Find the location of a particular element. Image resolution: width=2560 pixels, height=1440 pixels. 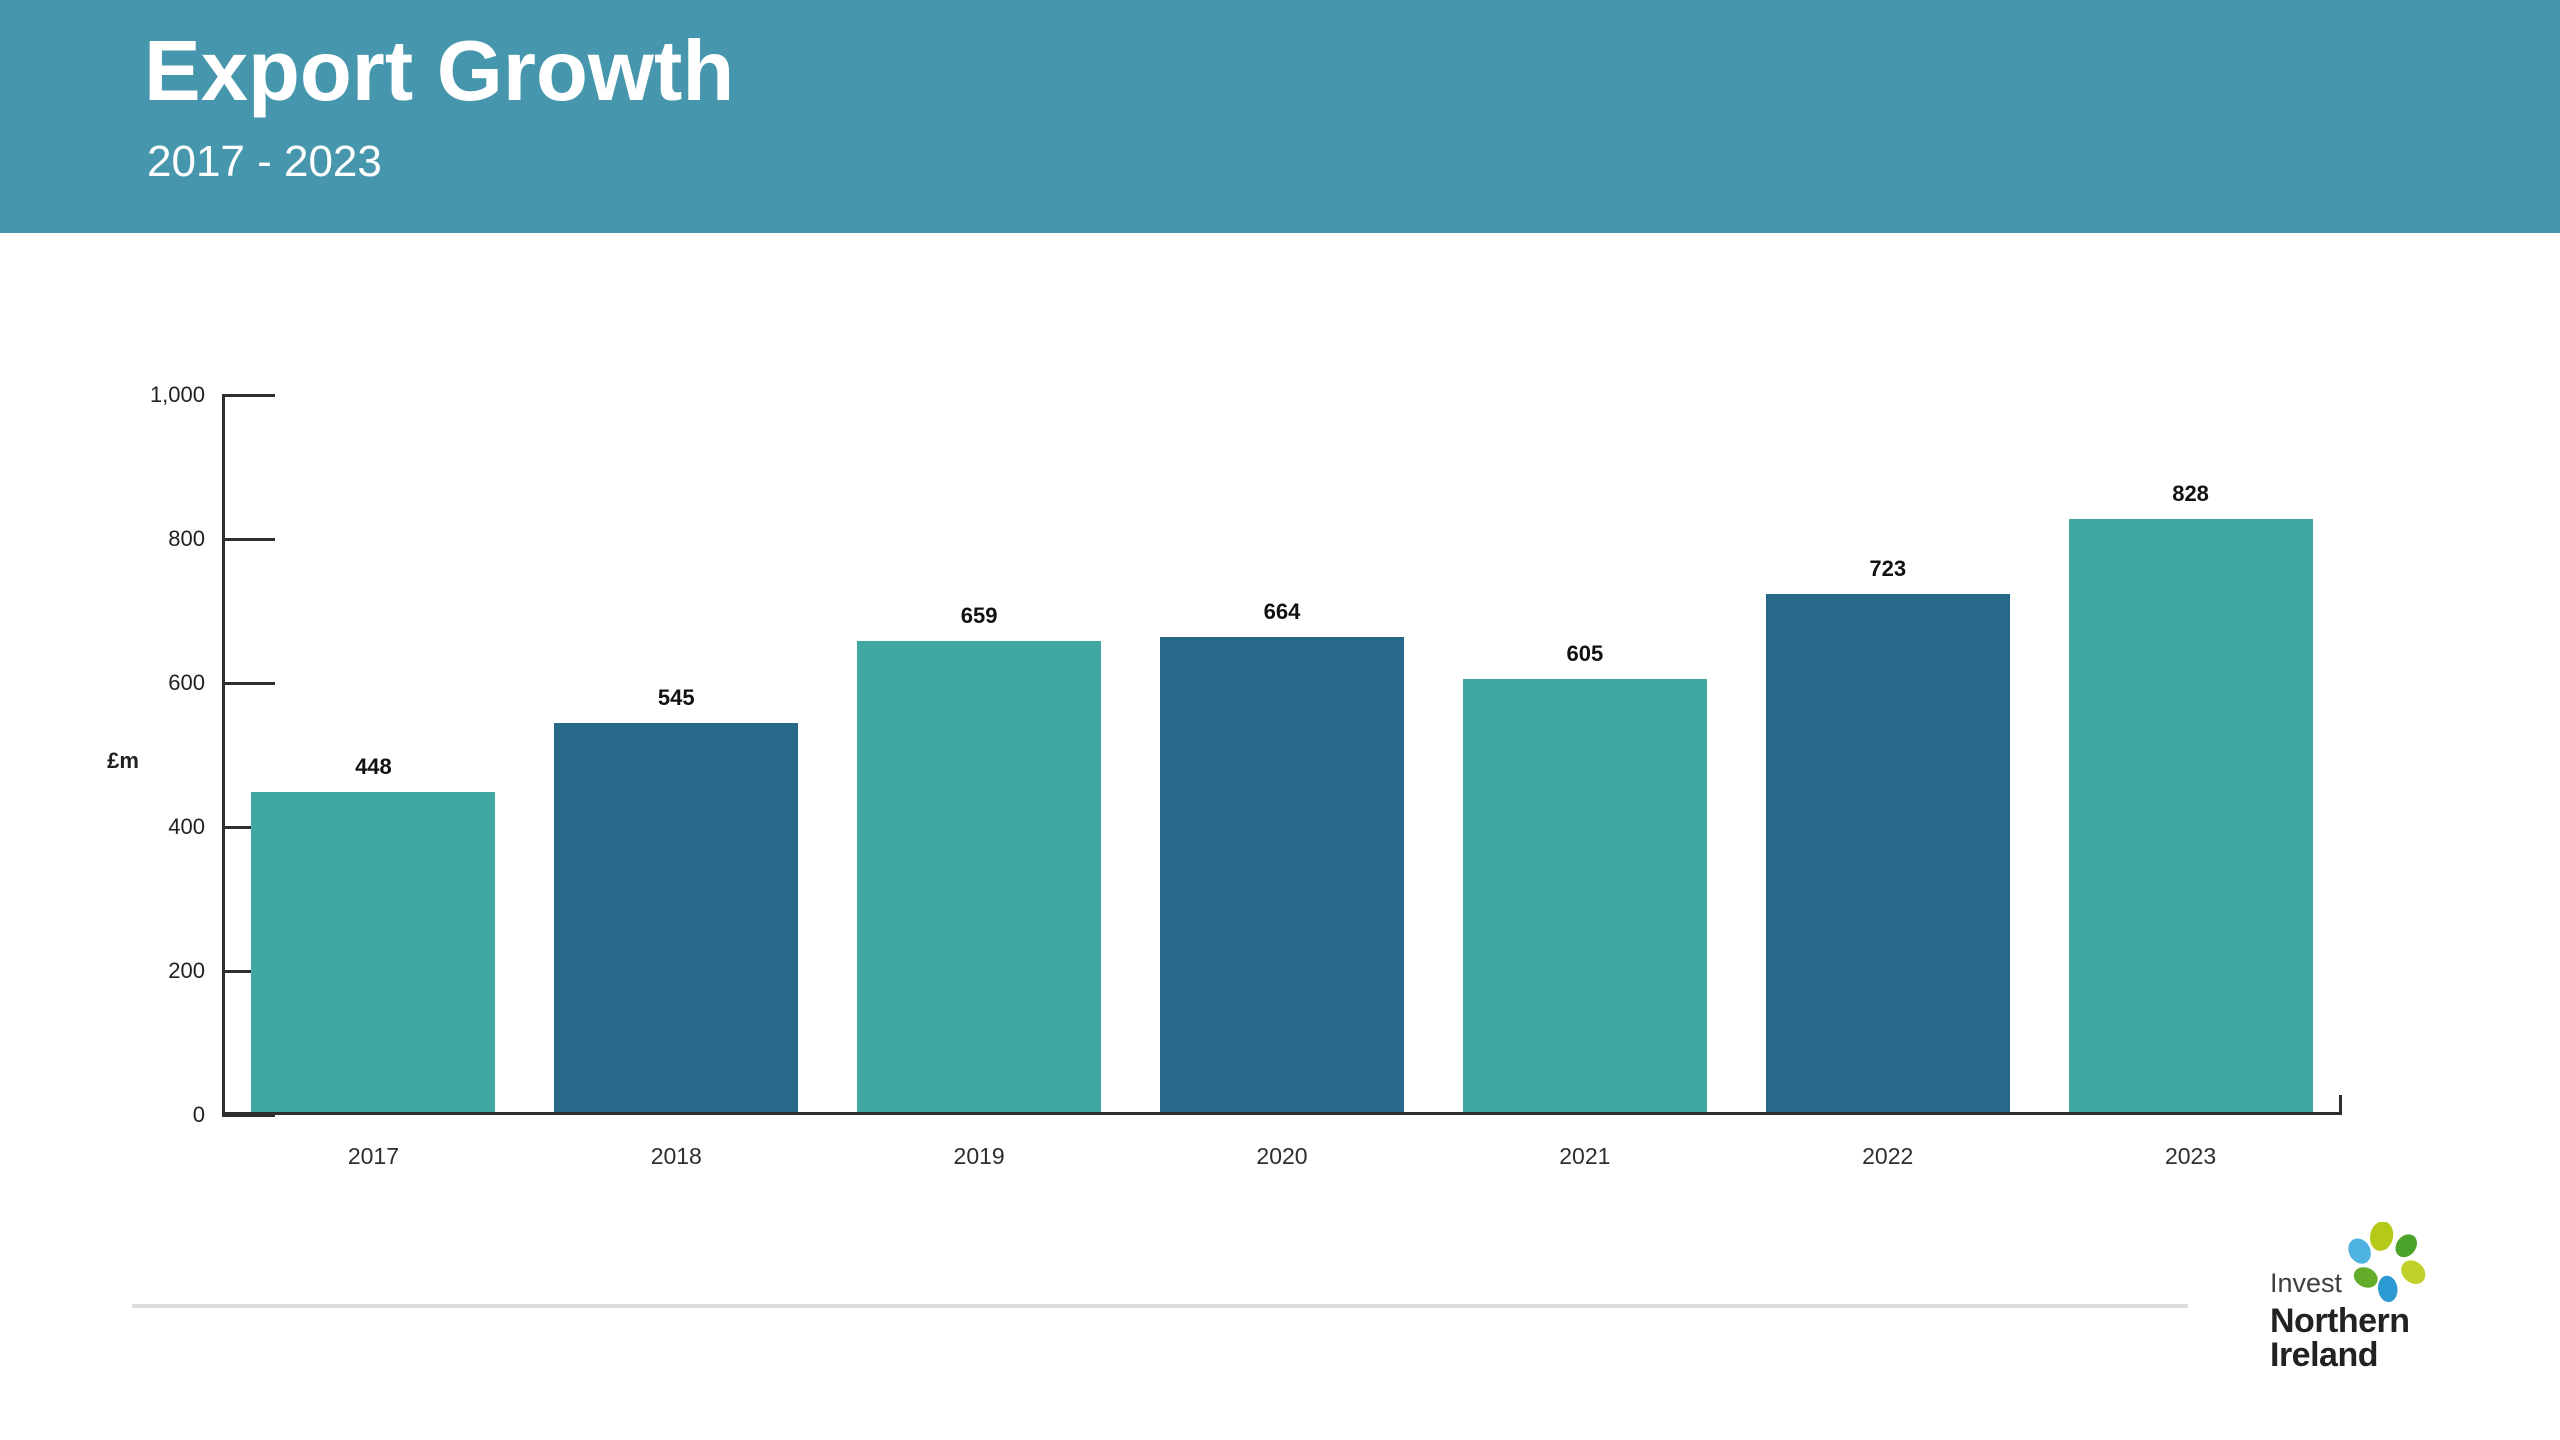

bar-2019 is located at coordinates (979, 877).